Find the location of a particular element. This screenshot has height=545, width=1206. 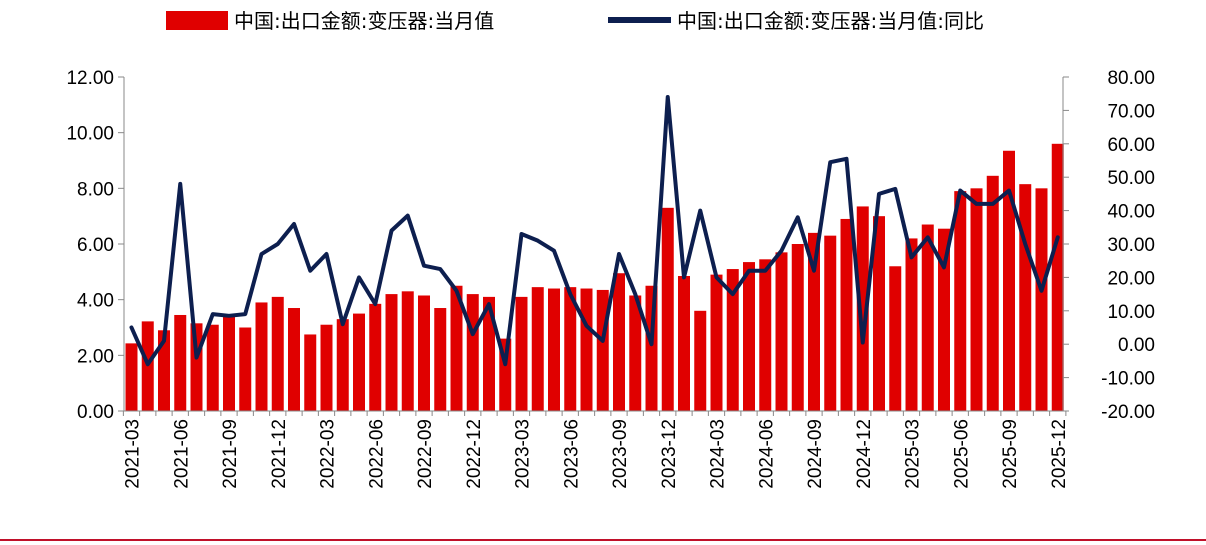

y-left-tick-label: 4.00 is located at coordinates (95, 301).